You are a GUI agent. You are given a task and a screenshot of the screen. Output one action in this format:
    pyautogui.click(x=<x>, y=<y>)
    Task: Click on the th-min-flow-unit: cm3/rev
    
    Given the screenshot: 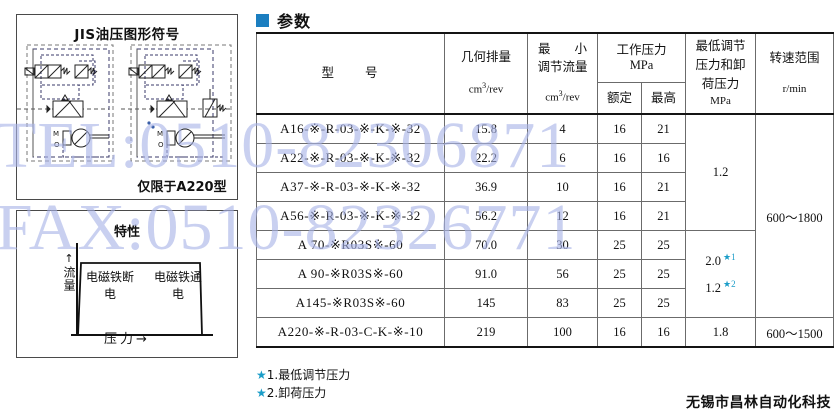 What is the action you would take?
    pyautogui.click(x=562, y=96)
    